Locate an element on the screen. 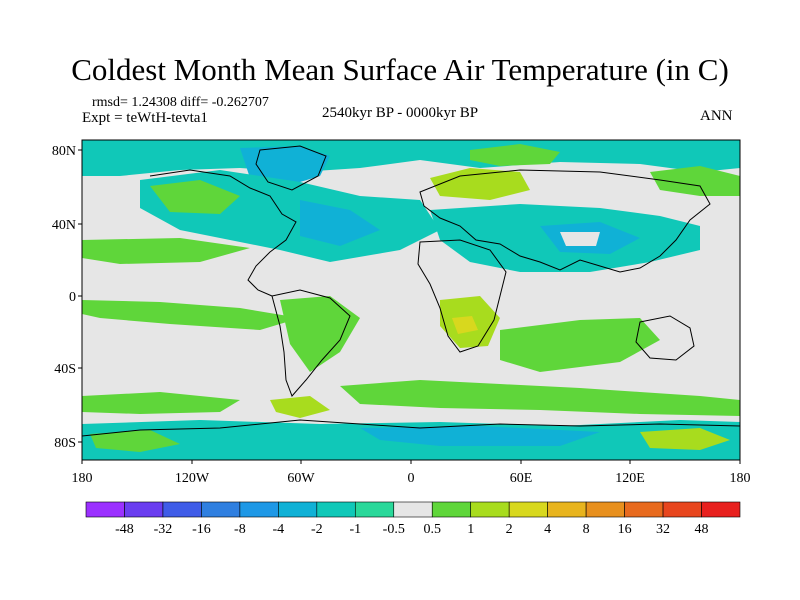 The height and width of the screenshot is (600, 800). greenland-coast is located at coordinates (291, 168).